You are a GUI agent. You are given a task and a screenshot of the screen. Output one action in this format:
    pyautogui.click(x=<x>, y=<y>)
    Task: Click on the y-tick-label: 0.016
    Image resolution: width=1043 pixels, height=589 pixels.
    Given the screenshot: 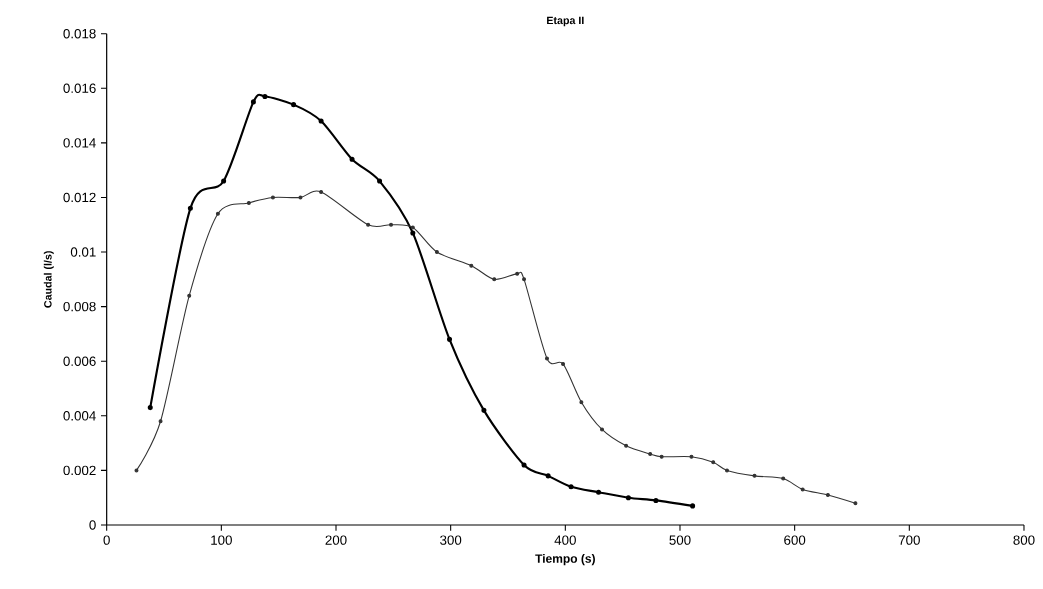 What is the action you would take?
    pyautogui.click(x=79, y=88)
    